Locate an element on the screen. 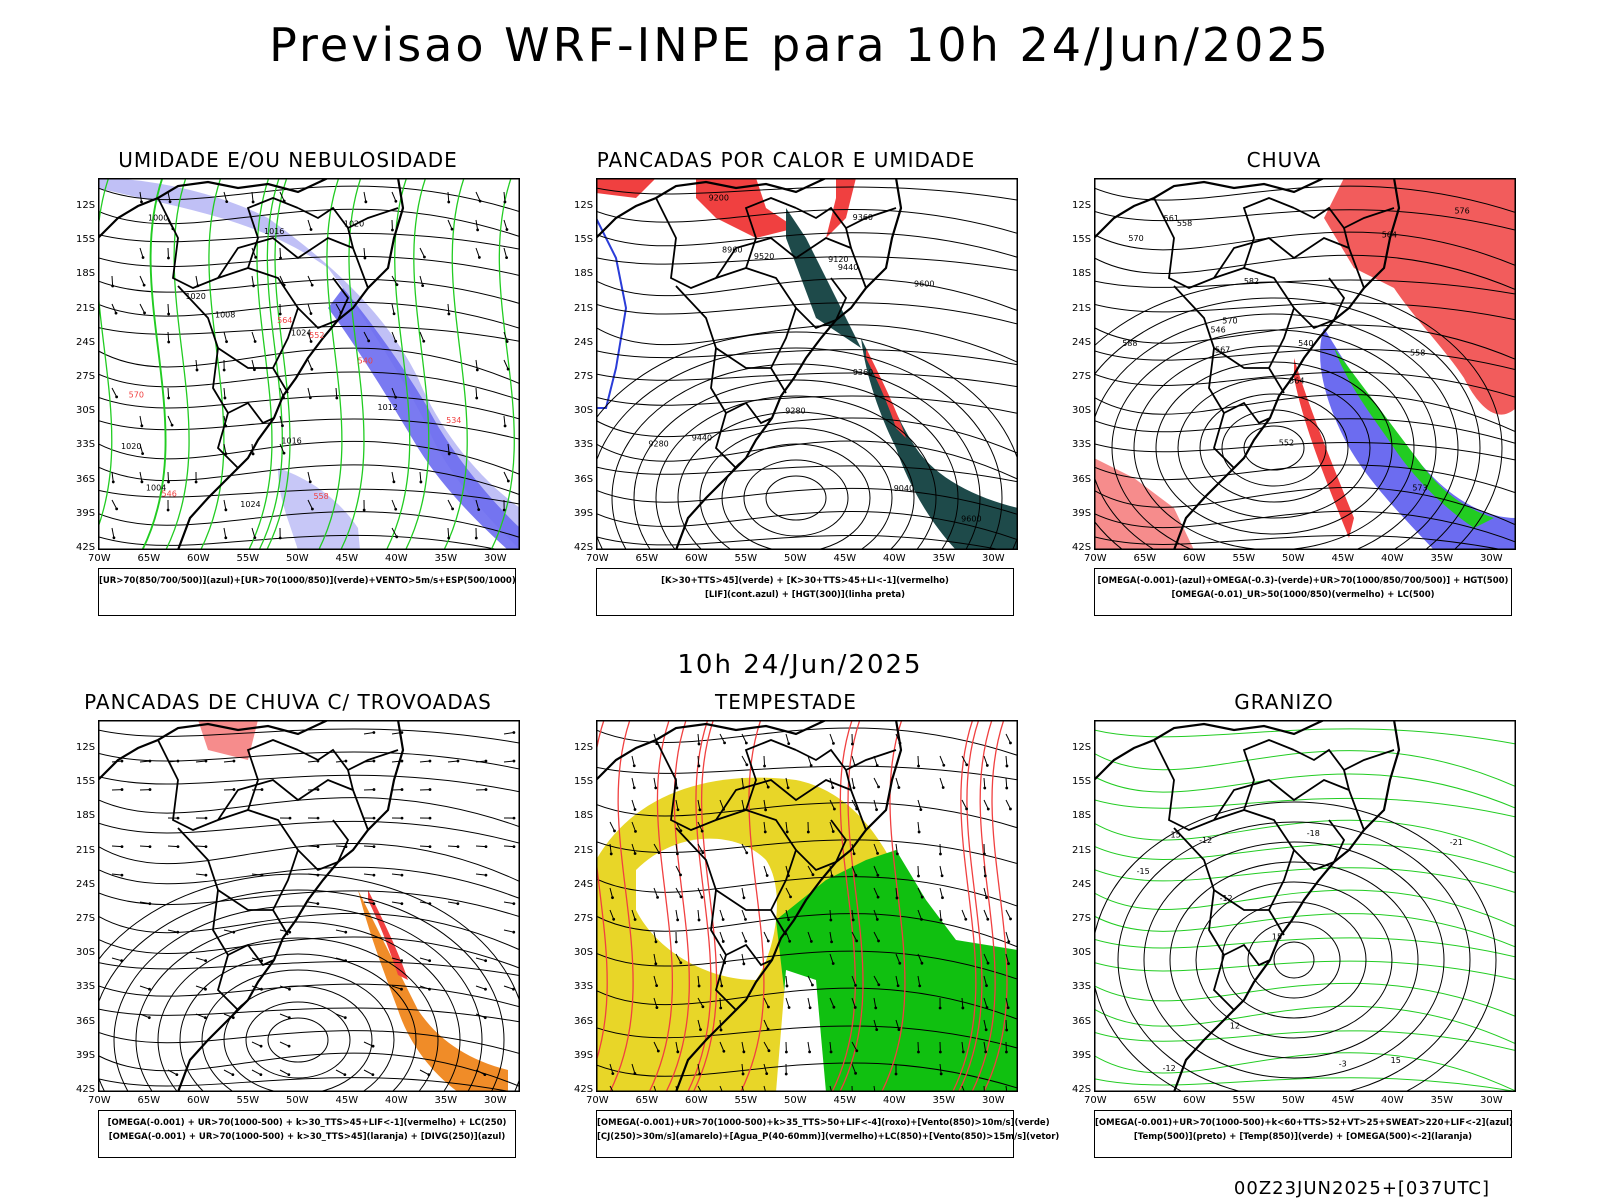 The width and height of the screenshot is (1600, 1200). contour-label: 9120 is located at coordinates (838, 259).